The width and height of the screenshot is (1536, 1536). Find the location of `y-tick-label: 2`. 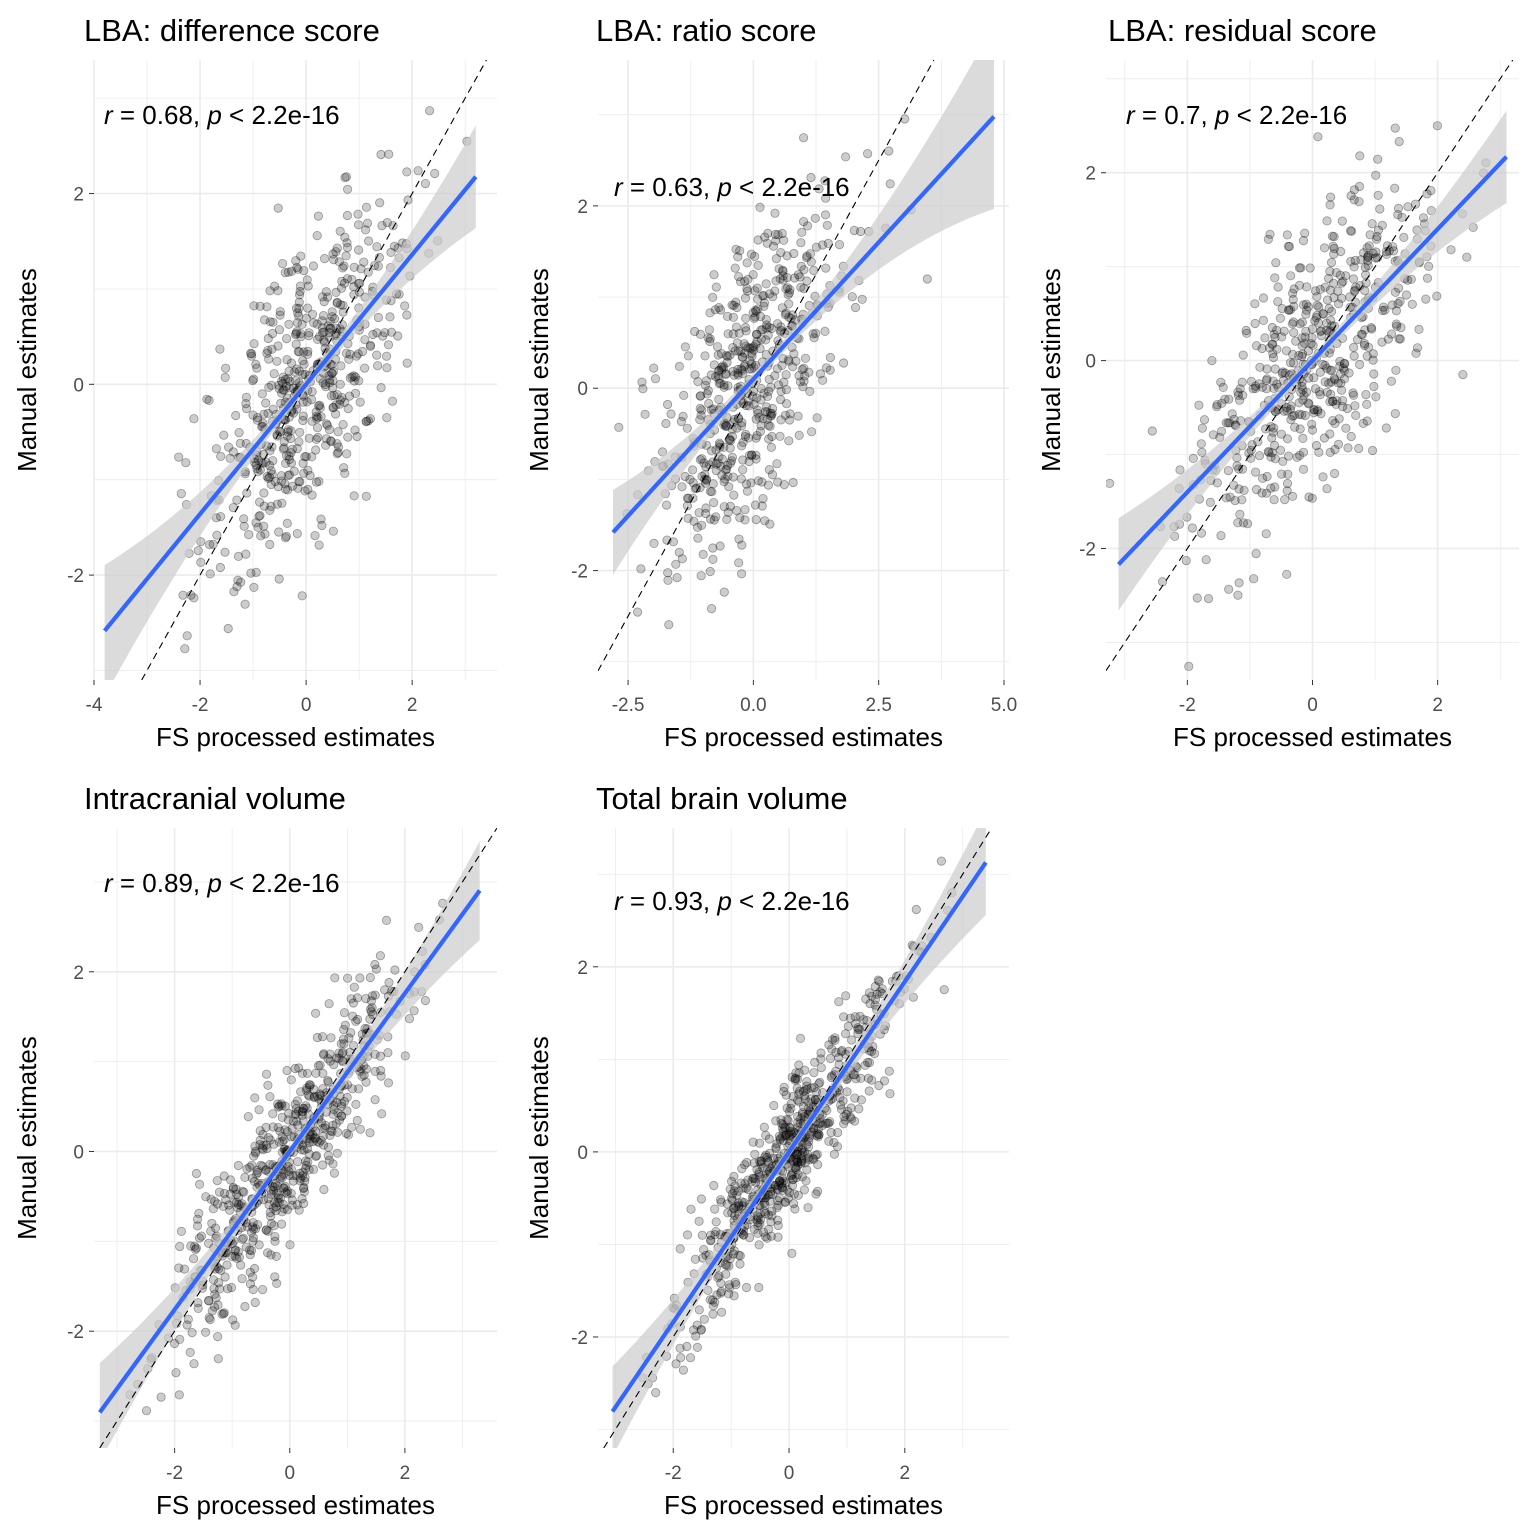

y-tick-label: 2 is located at coordinates (582, 968).